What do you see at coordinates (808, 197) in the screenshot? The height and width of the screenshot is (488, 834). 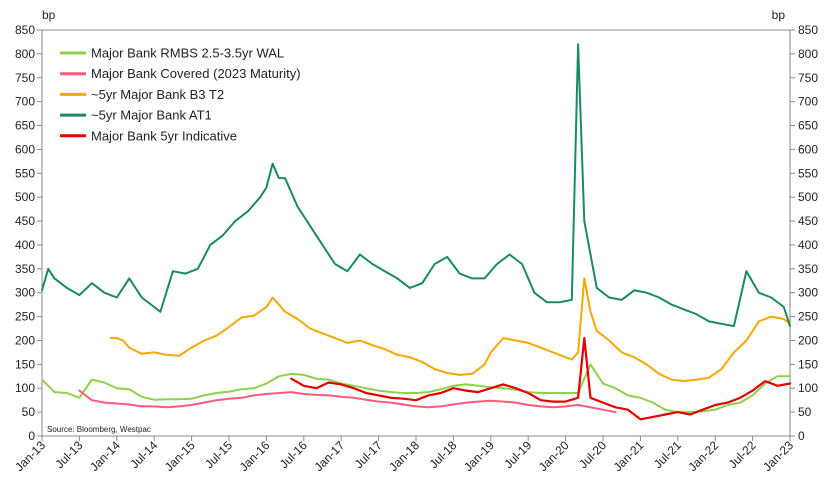 I see `y-tick-label-right: 500` at bounding box center [808, 197].